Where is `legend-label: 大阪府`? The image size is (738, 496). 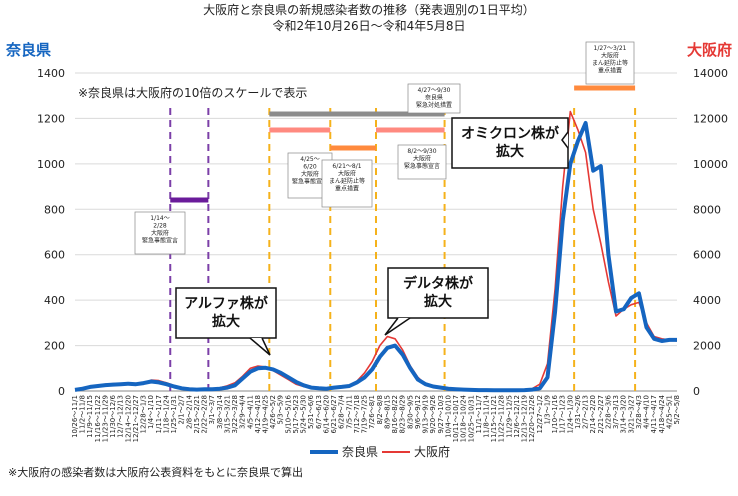
legend-label: 大阪府 is located at coordinates (432, 451).